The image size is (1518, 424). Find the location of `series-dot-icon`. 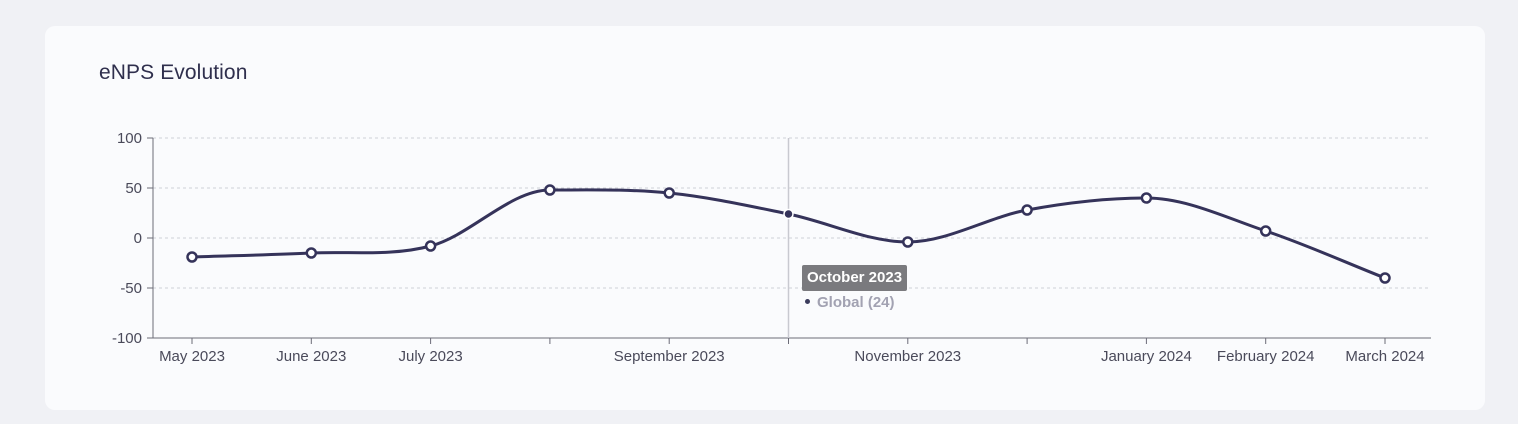

series-dot-icon is located at coordinates (807, 302).